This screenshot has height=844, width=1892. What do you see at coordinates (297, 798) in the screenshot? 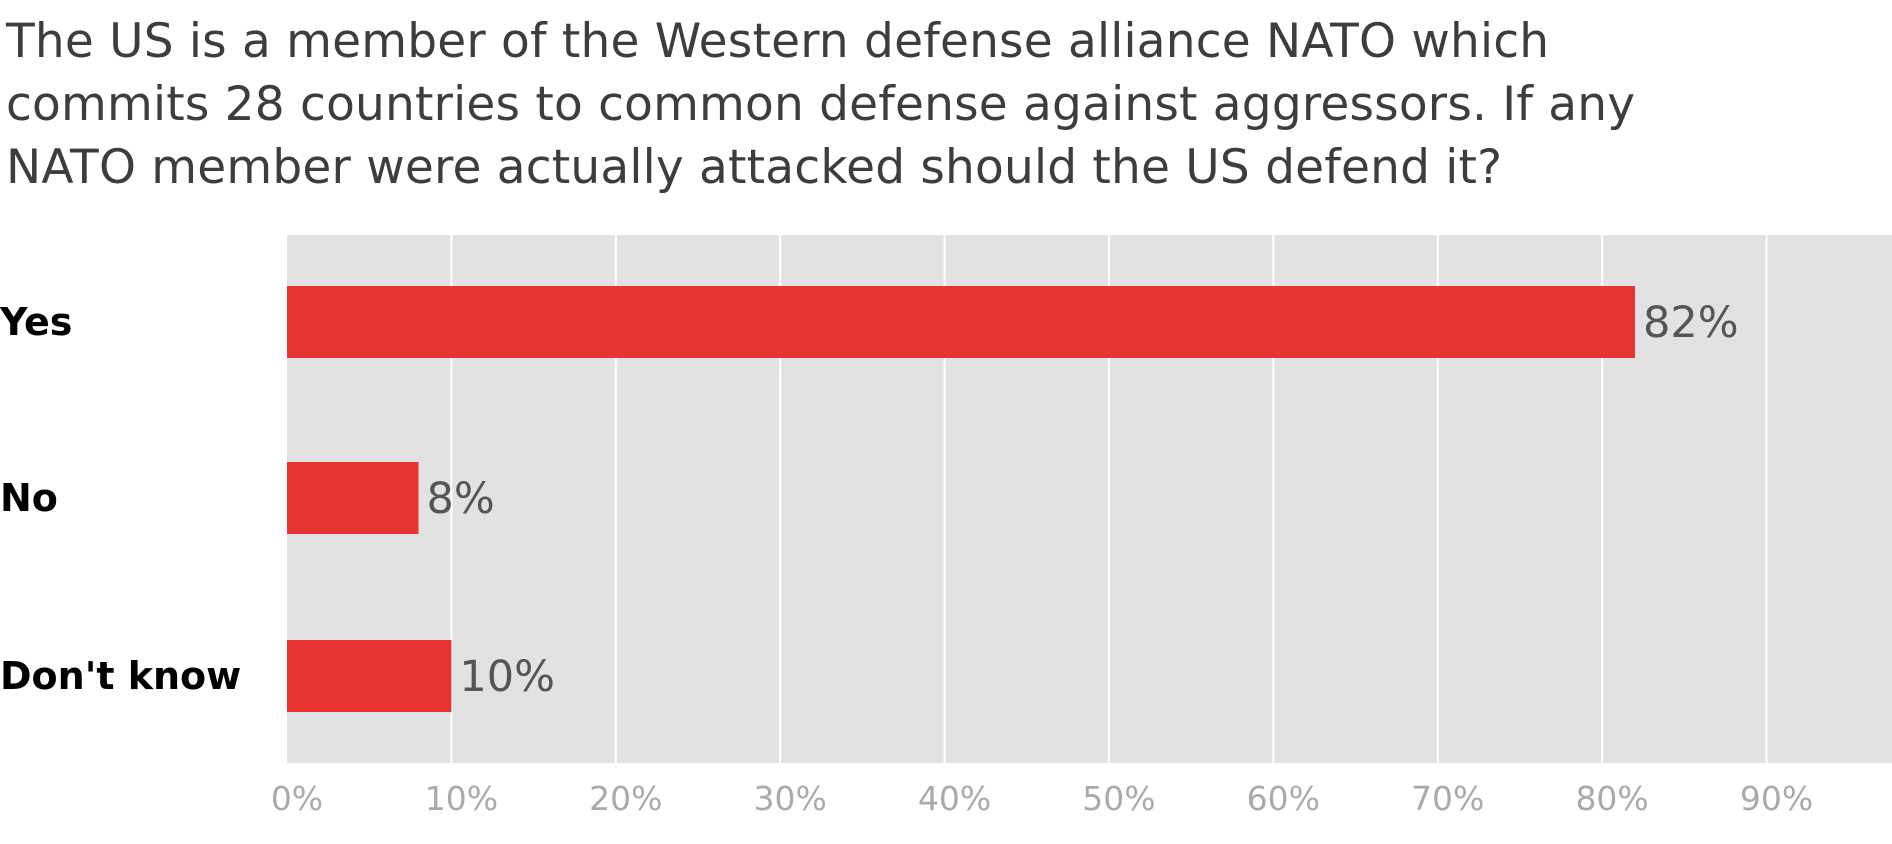
I see `x-tick-label-0: 0%` at bounding box center [297, 798].